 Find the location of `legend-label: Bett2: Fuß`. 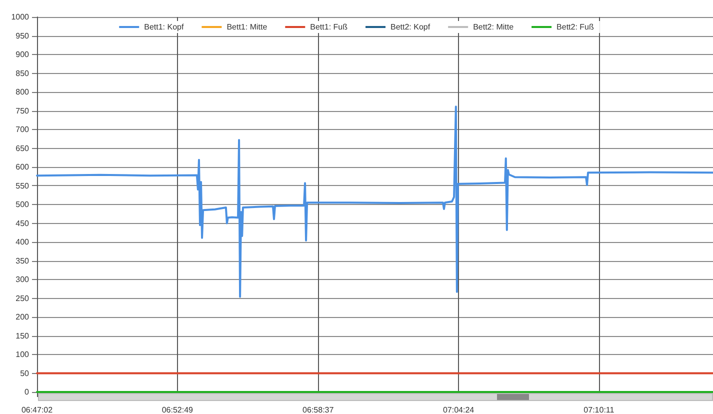

legend-label: Bett2: Fuß is located at coordinates (575, 27).